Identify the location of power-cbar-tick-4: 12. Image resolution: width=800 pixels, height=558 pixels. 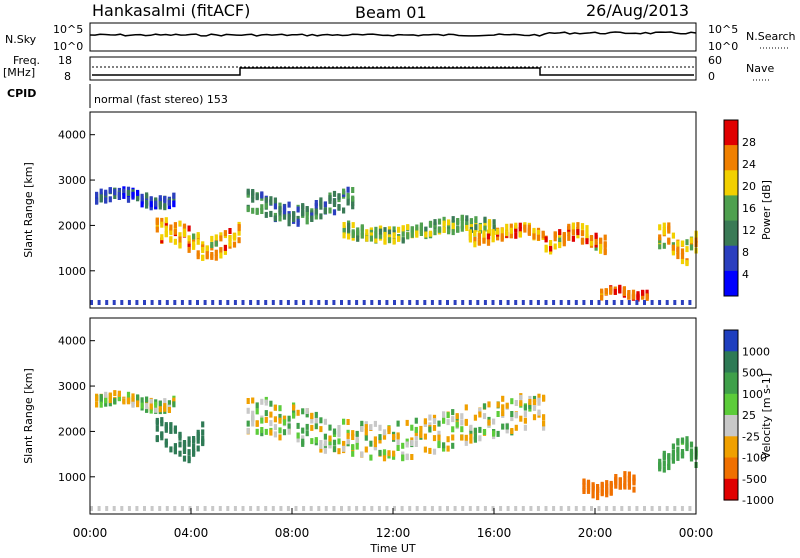
(749, 230).